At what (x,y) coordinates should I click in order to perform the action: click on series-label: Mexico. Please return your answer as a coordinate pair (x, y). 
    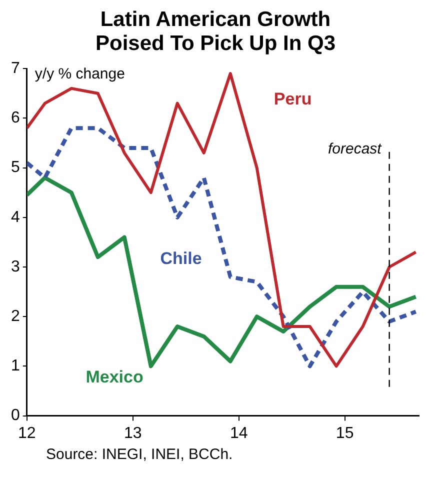
    Looking at the image, I should click on (115, 376).